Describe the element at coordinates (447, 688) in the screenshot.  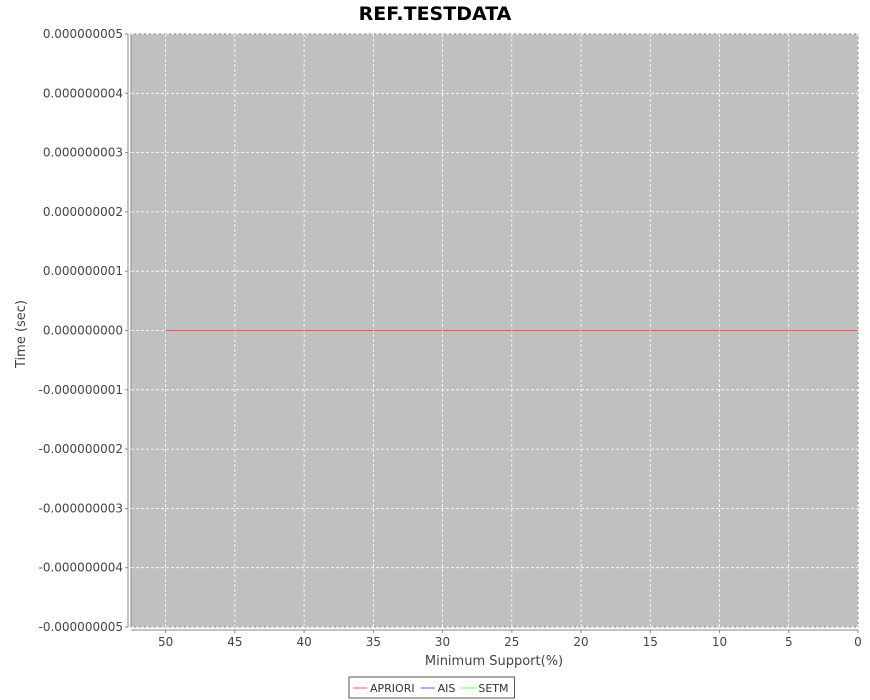
I see `legend-label-ais: AIS` at that location.